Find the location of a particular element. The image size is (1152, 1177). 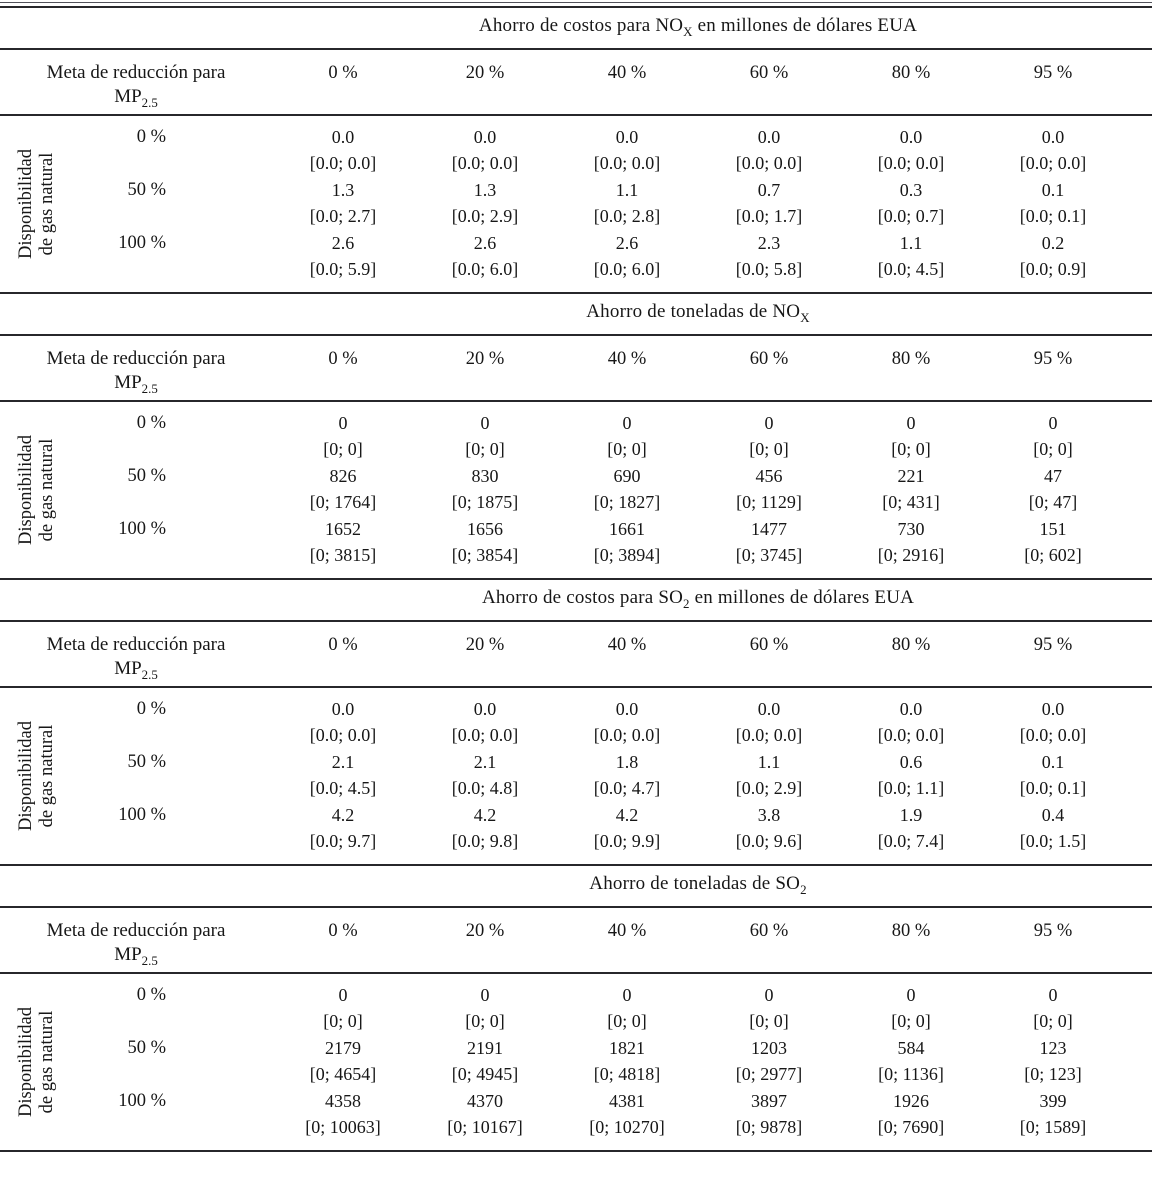

cell-value: 4358 is located at coordinates (343, 1100).